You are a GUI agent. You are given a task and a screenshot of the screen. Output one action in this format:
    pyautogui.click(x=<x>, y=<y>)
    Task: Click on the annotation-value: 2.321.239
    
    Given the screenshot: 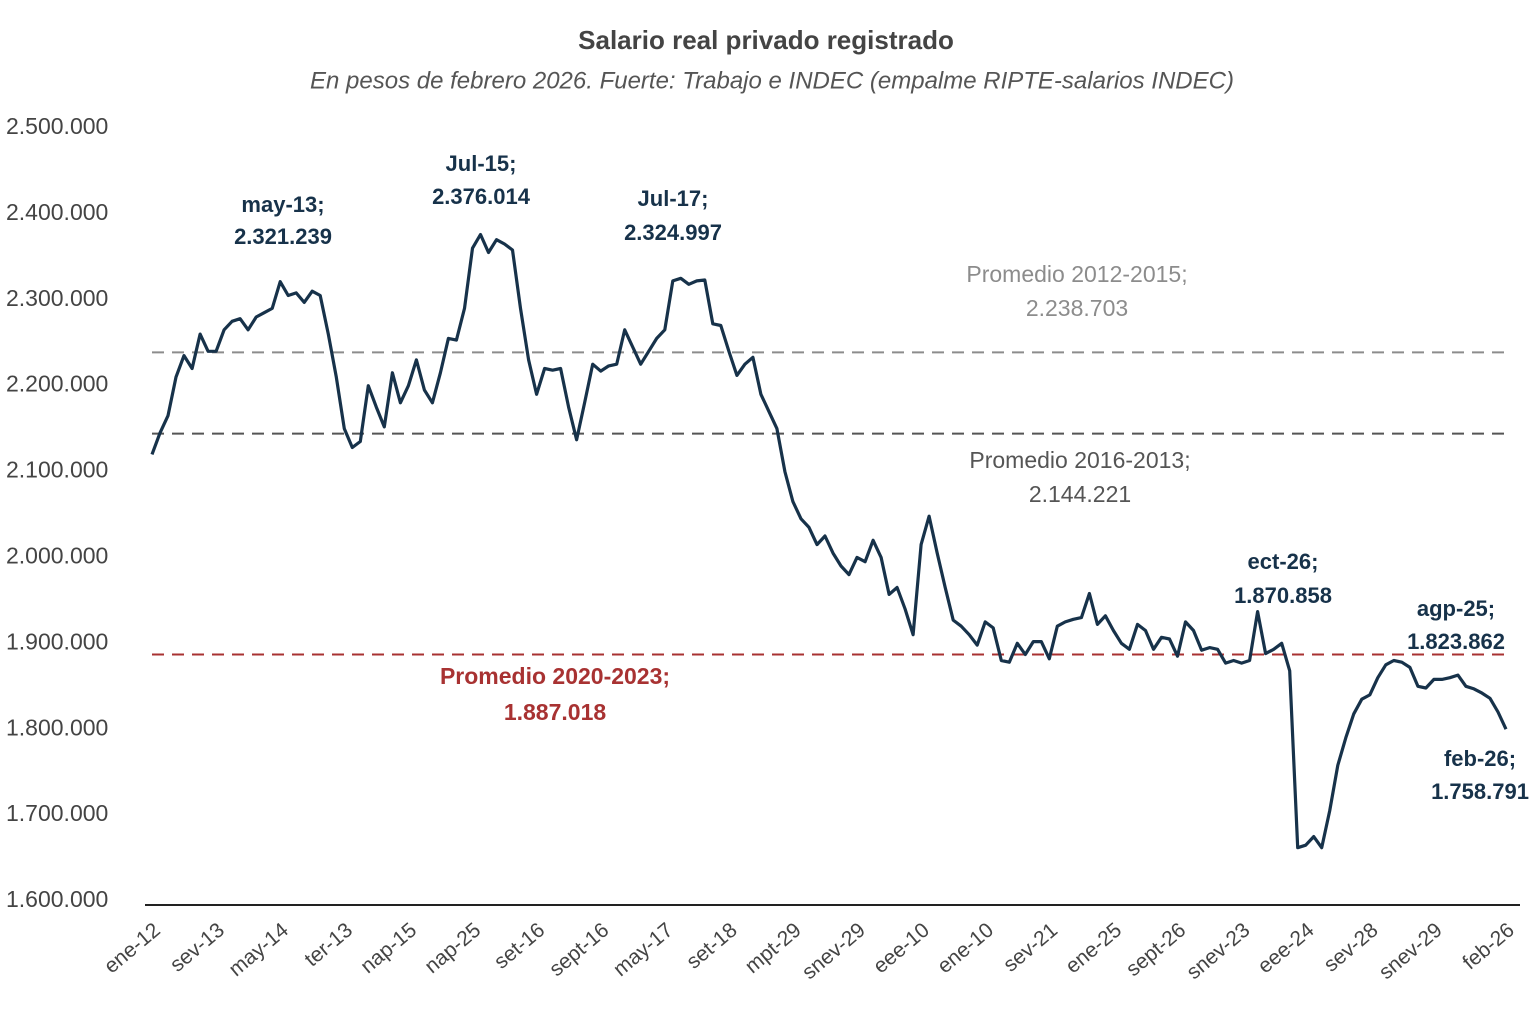 What is the action you would take?
    pyautogui.click(x=283, y=236)
    